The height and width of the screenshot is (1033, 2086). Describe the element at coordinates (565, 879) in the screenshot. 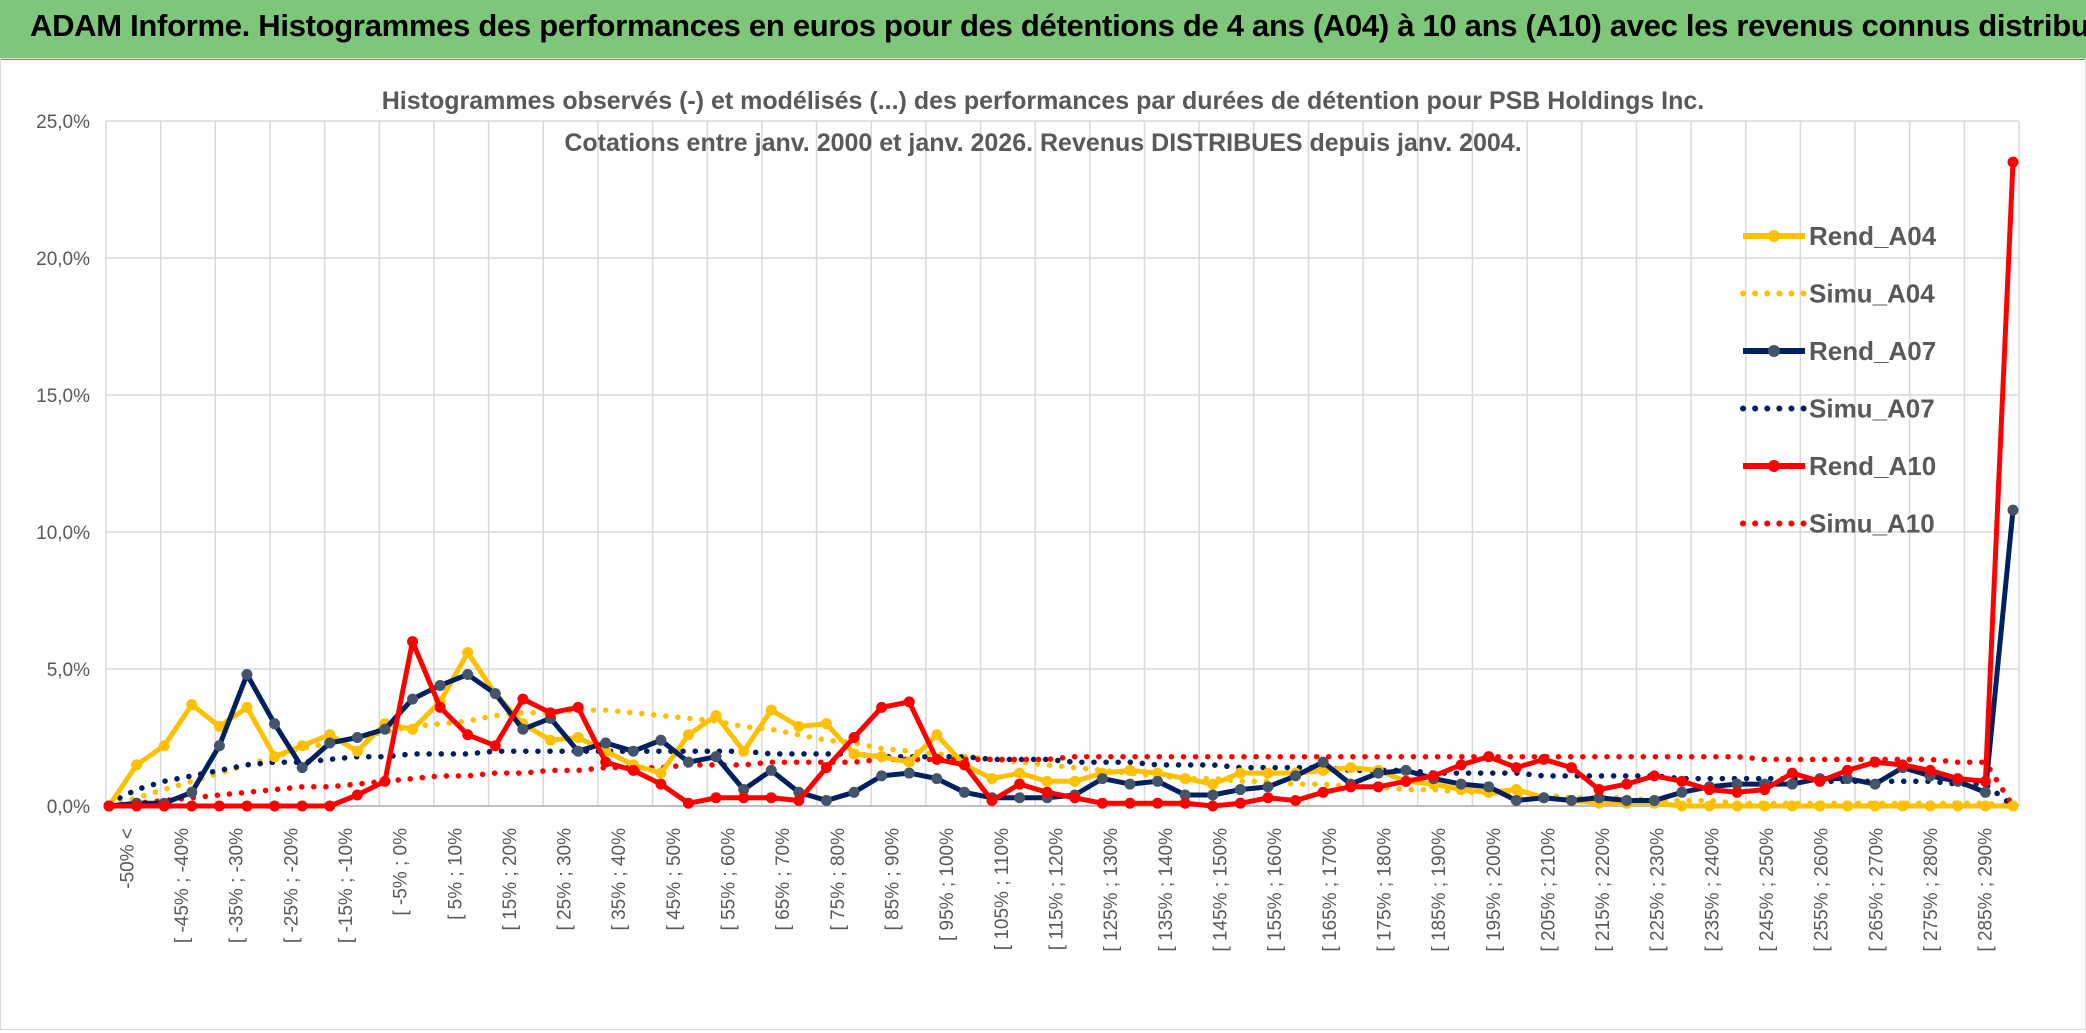

I see `x-tick-label: [ 25% ; 30%` at that location.